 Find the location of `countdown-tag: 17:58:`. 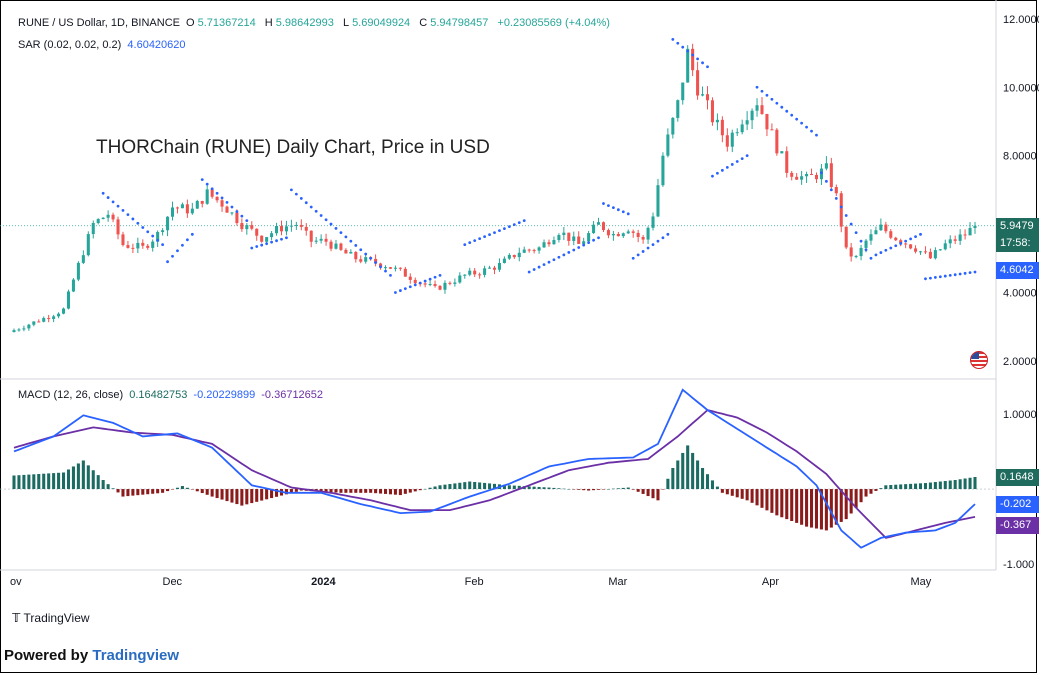

countdown-tag: 17:58: is located at coordinates (1017, 243).